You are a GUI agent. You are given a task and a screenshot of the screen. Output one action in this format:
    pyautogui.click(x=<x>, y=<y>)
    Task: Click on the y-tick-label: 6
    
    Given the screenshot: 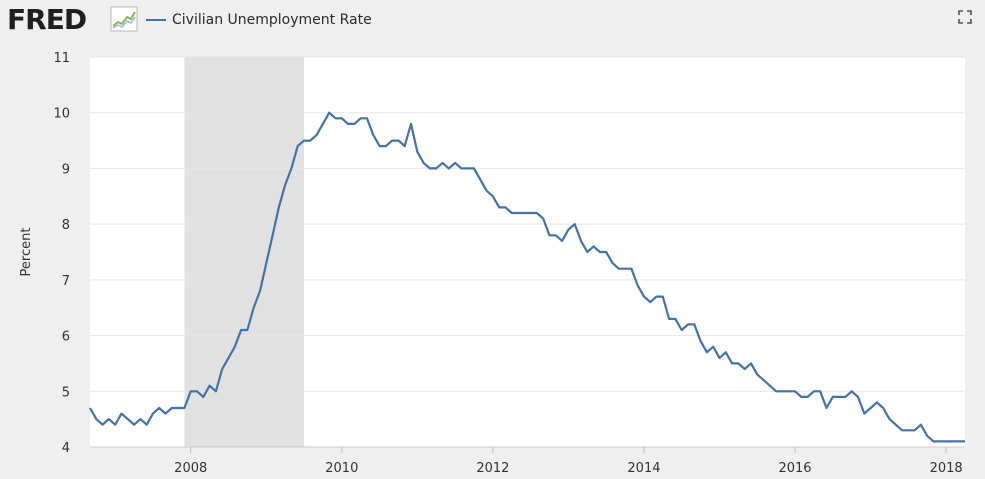 What is the action you would take?
    pyautogui.click(x=66, y=337)
    